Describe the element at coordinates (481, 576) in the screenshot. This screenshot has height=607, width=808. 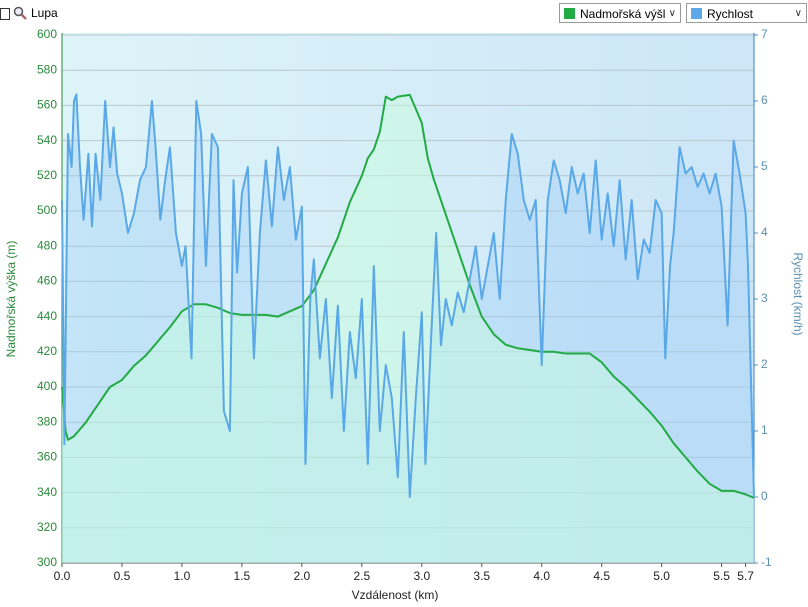
I see `x-tick-label: 3.5` at that location.